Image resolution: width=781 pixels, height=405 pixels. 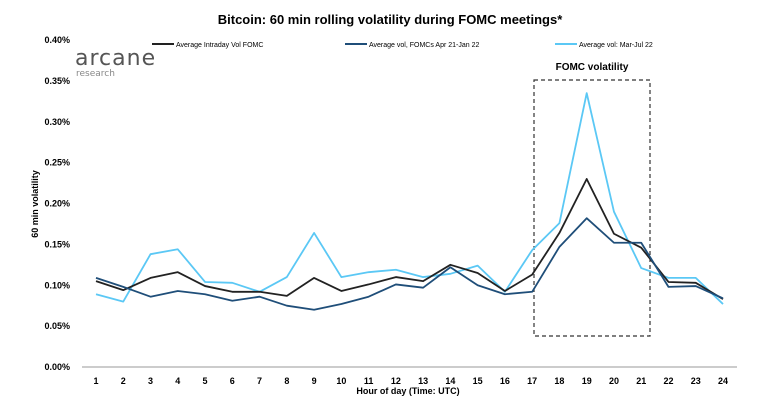 I want to click on x-tick-label: 16, so click(x=505, y=381).